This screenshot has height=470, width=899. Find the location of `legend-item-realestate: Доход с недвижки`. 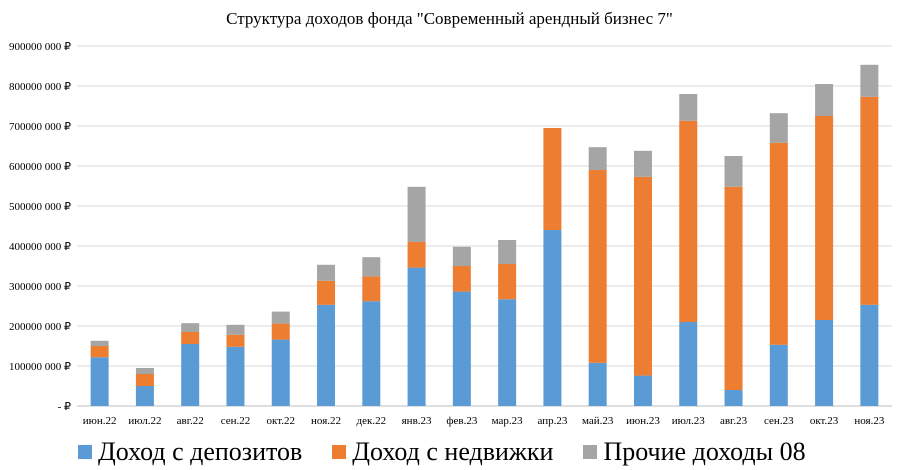

legend-item-realestate: Доход с недвижки is located at coordinates (442, 452).